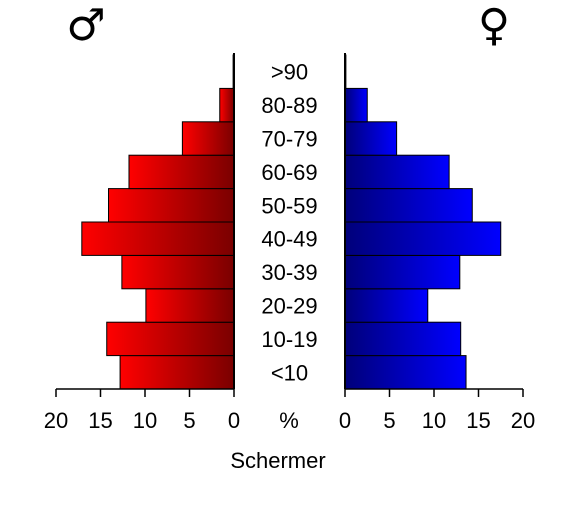 This screenshot has width=579, height=512. What do you see at coordinates (289, 139) in the screenshot?
I see `age-label-7: 70-79` at bounding box center [289, 139].